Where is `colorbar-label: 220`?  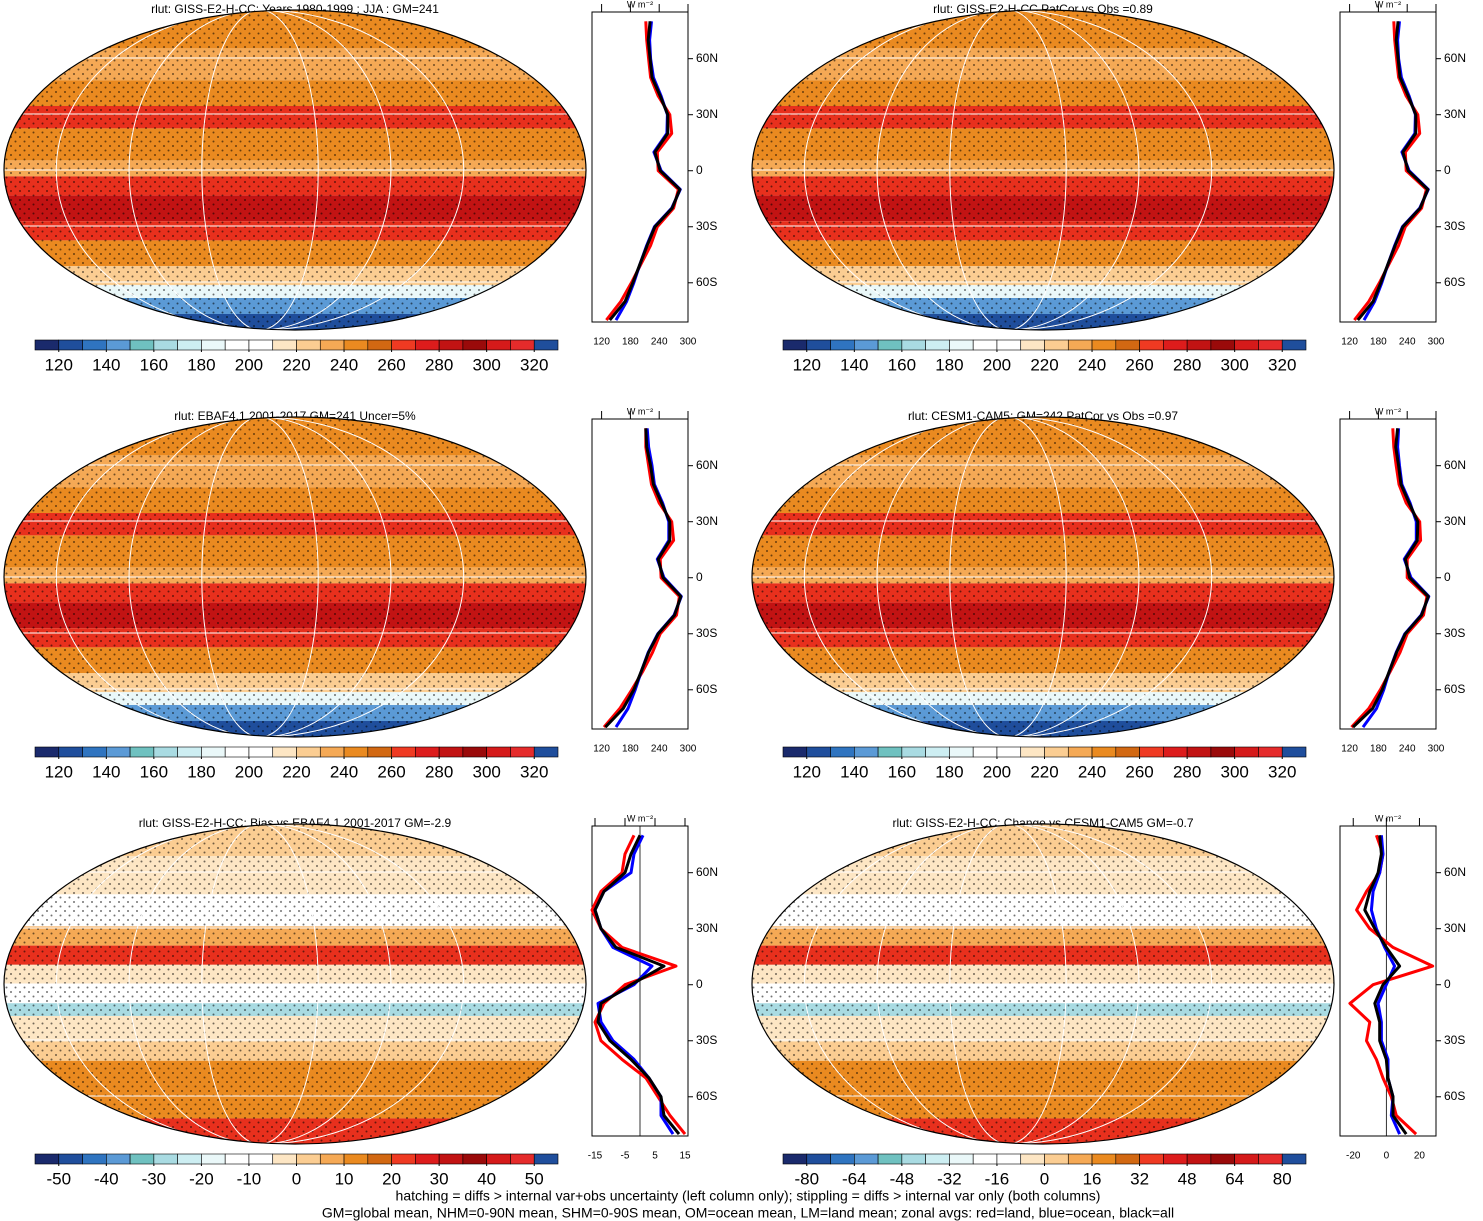
colorbar-label: 220 is located at coordinates (1044, 364).